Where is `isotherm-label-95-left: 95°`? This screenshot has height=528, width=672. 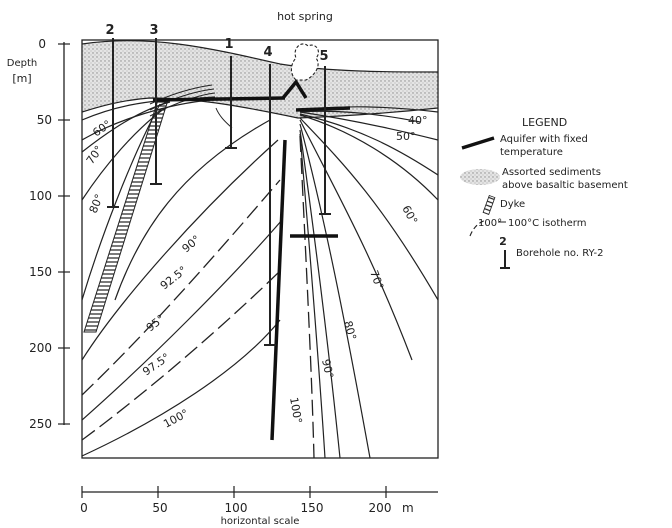 isotherm-label-95-left: 95° is located at coordinates (155, 323).